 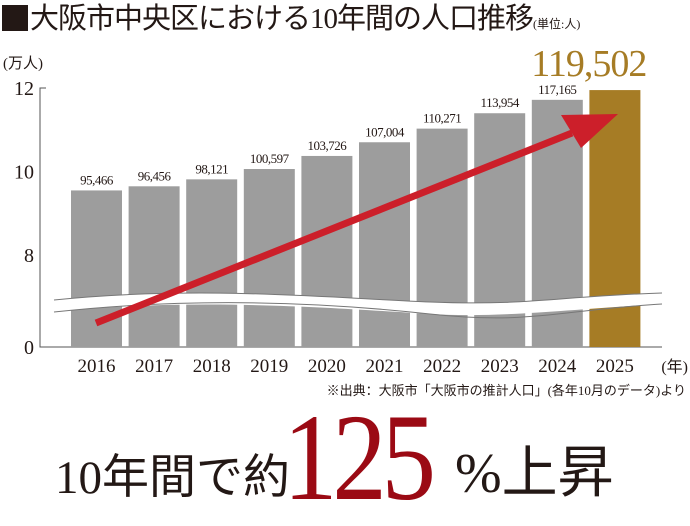 What do you see at coordinates (212, 366) in the screenshot?
I see `x-tick-label: 2018` at bounding box center [212, 366].